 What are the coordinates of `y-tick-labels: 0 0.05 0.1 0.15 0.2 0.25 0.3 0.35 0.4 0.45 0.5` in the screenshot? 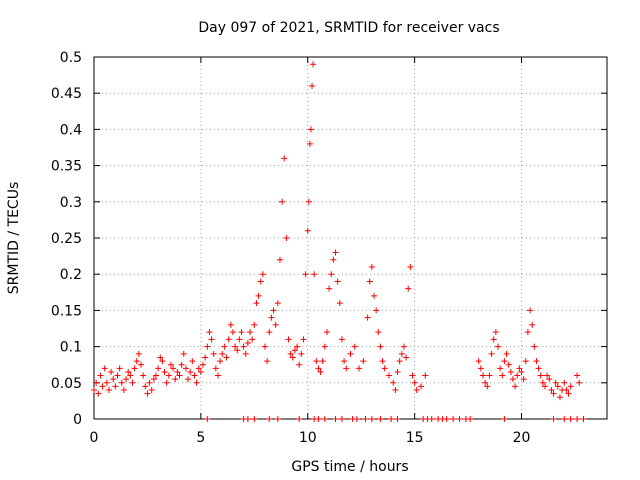 It's located at (66, 239).